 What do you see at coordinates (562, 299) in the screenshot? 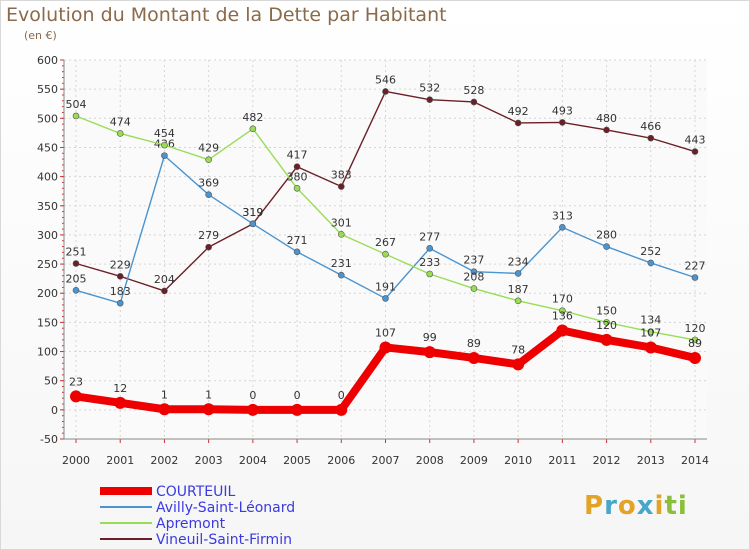
I see `data-label: 170` at bounding box center [562, 299].